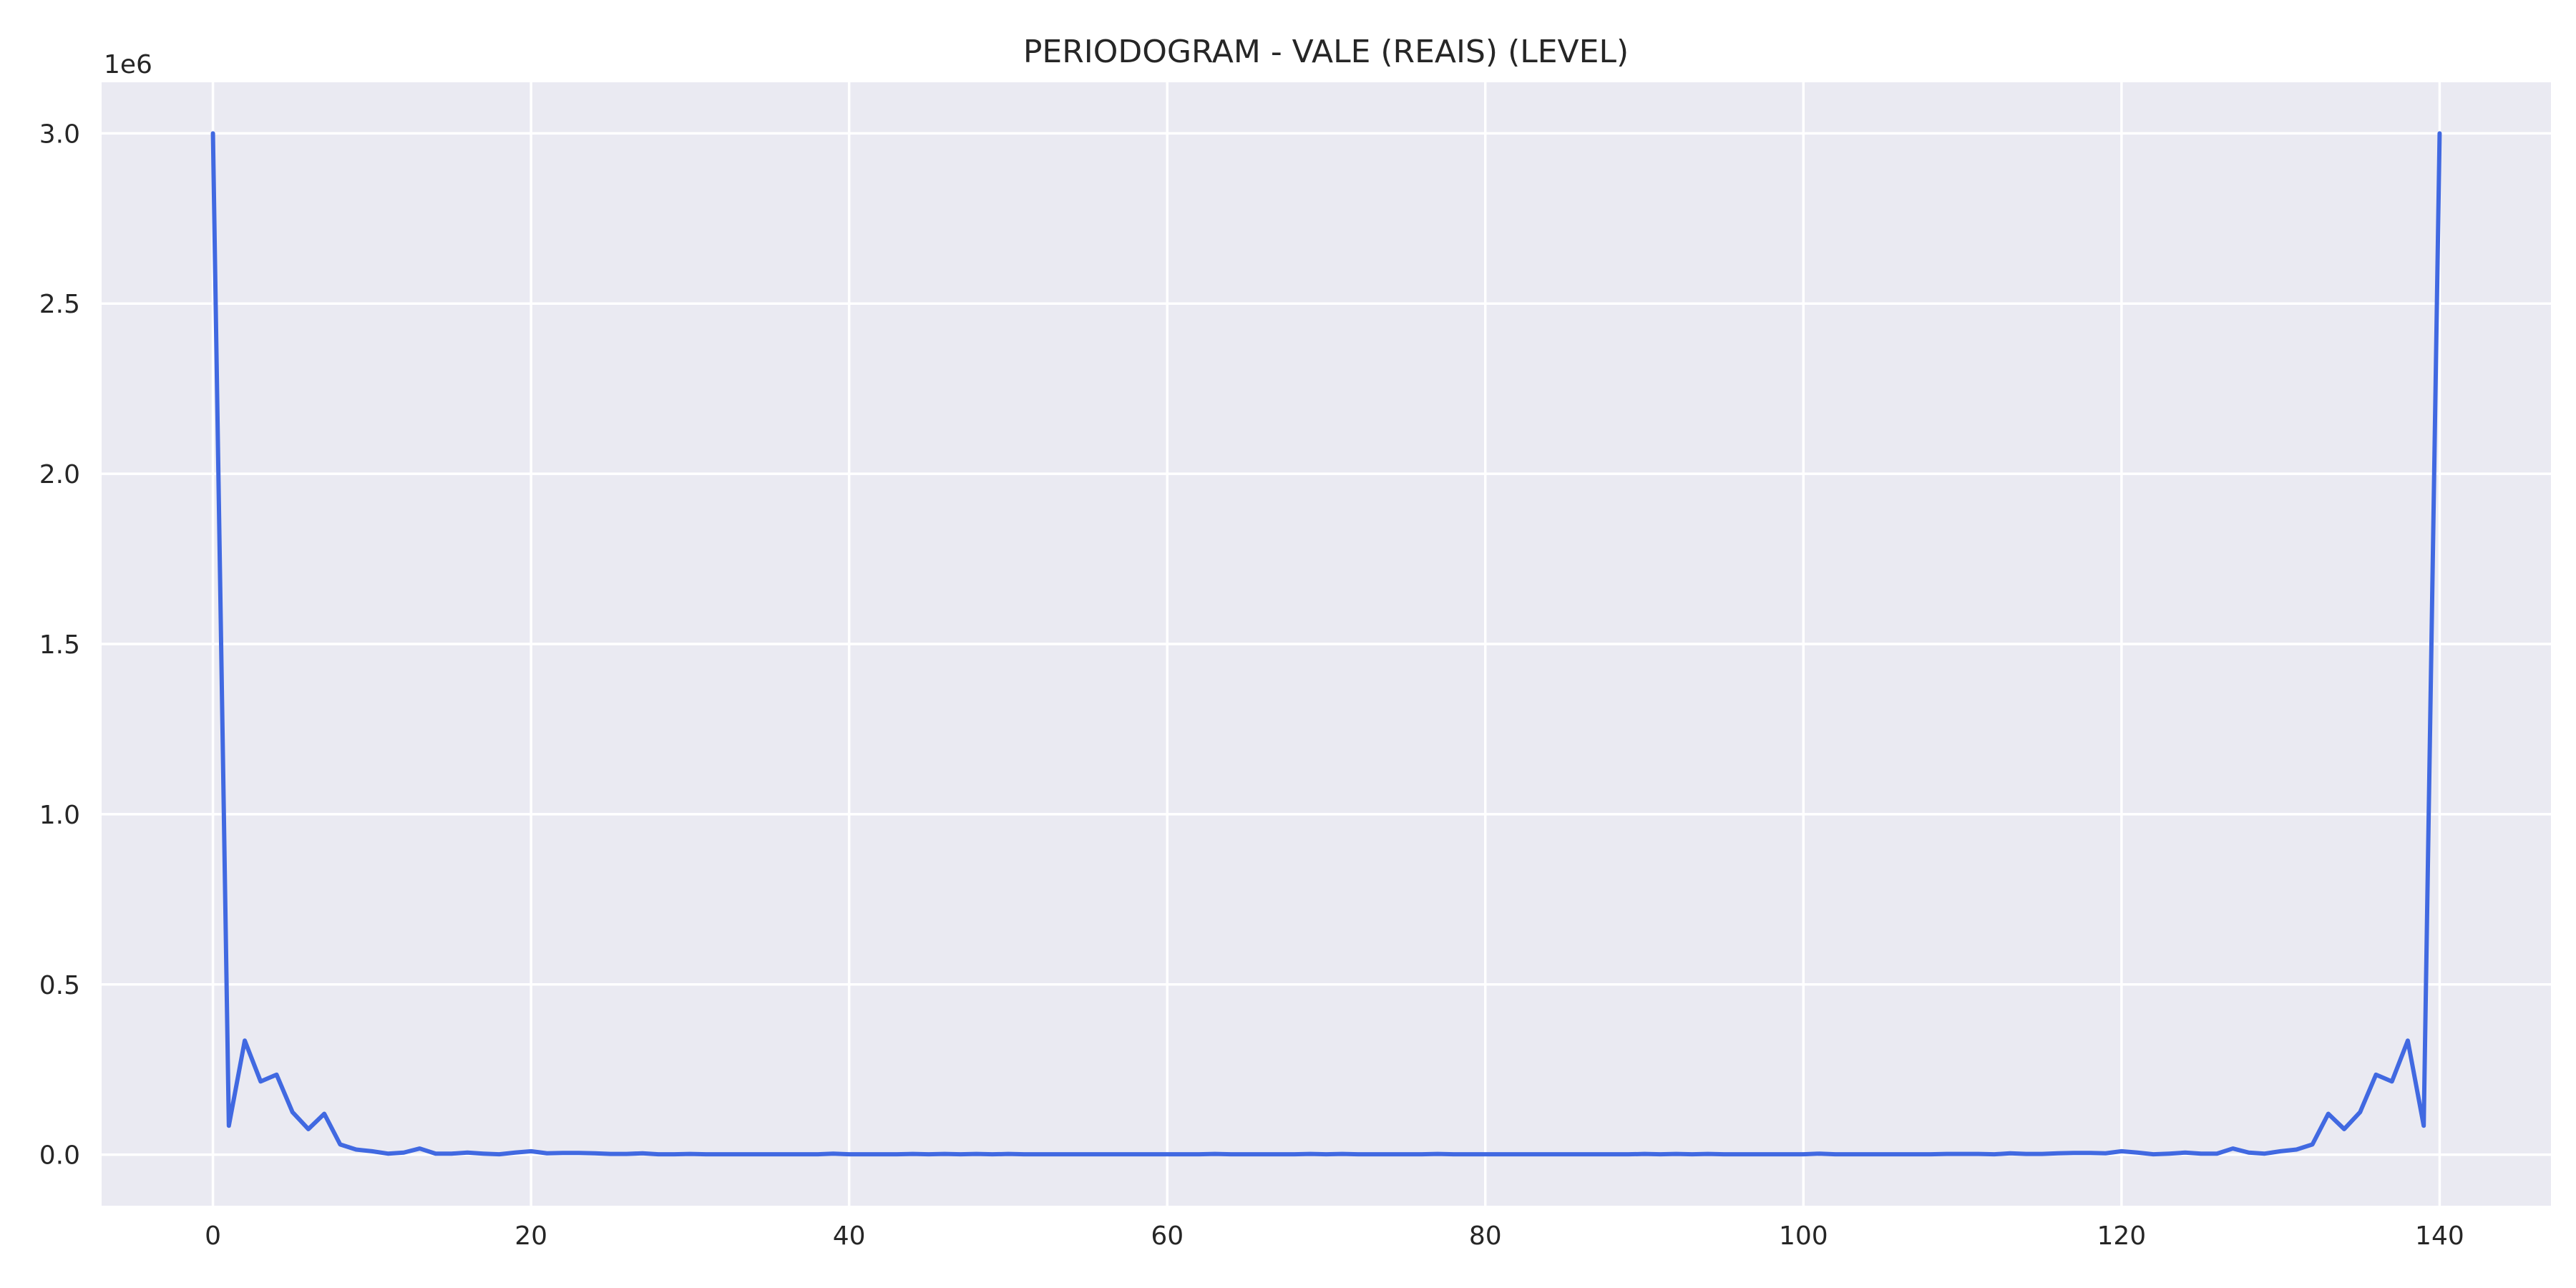 Image resolution: width=2576 pixels, height=1288 pixels. I want to click on x-tick-label: 0, so click(213, 1236).